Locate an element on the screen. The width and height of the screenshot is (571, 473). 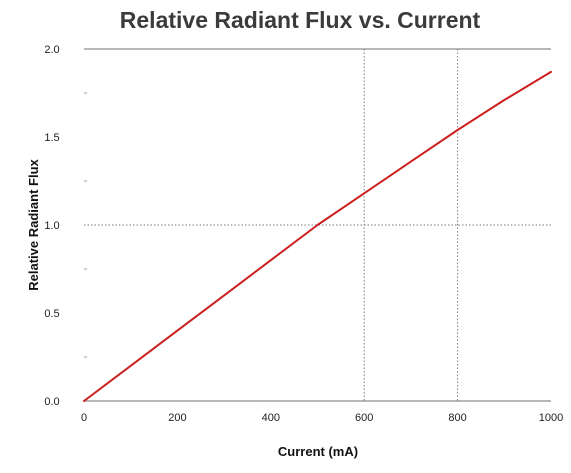
chart-title: Relative Radiant Flux vs. Current is located at coordinates (300, 20).